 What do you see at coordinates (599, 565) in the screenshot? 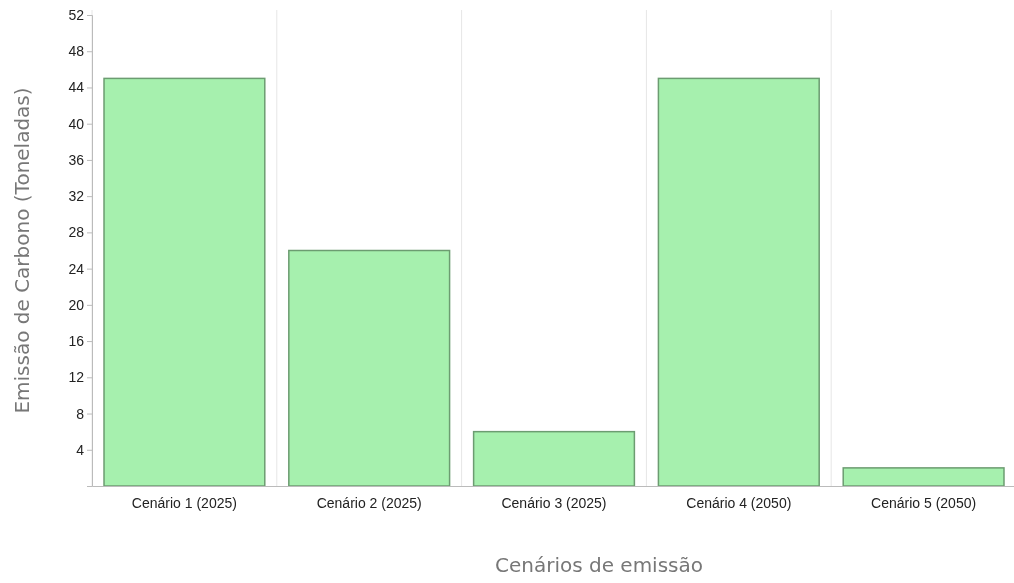
I see `x-axis-title: Cenários de emissão` at bounding box center [599, 565].